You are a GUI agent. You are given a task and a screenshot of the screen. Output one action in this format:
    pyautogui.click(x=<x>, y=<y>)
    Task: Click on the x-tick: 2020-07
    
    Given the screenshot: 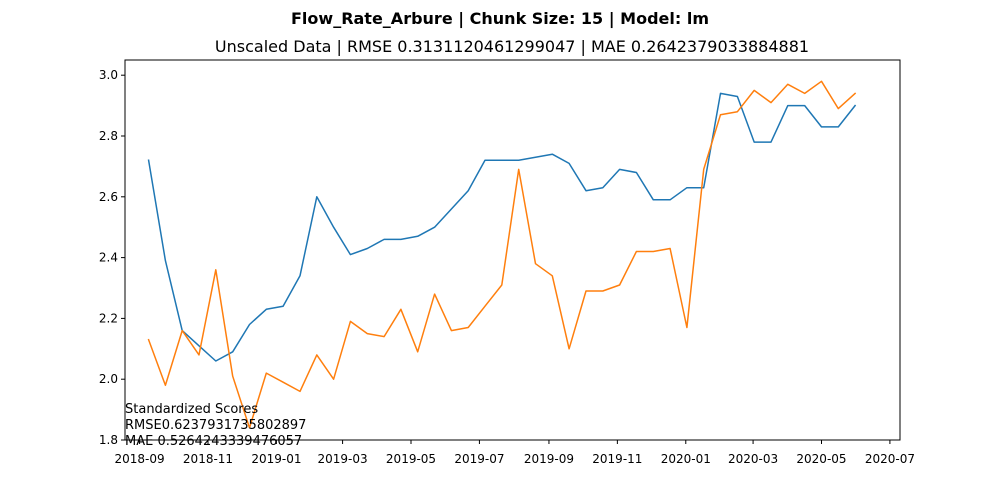 What is the action you would take?
    pyautogui.click(x=890, y=453)
    